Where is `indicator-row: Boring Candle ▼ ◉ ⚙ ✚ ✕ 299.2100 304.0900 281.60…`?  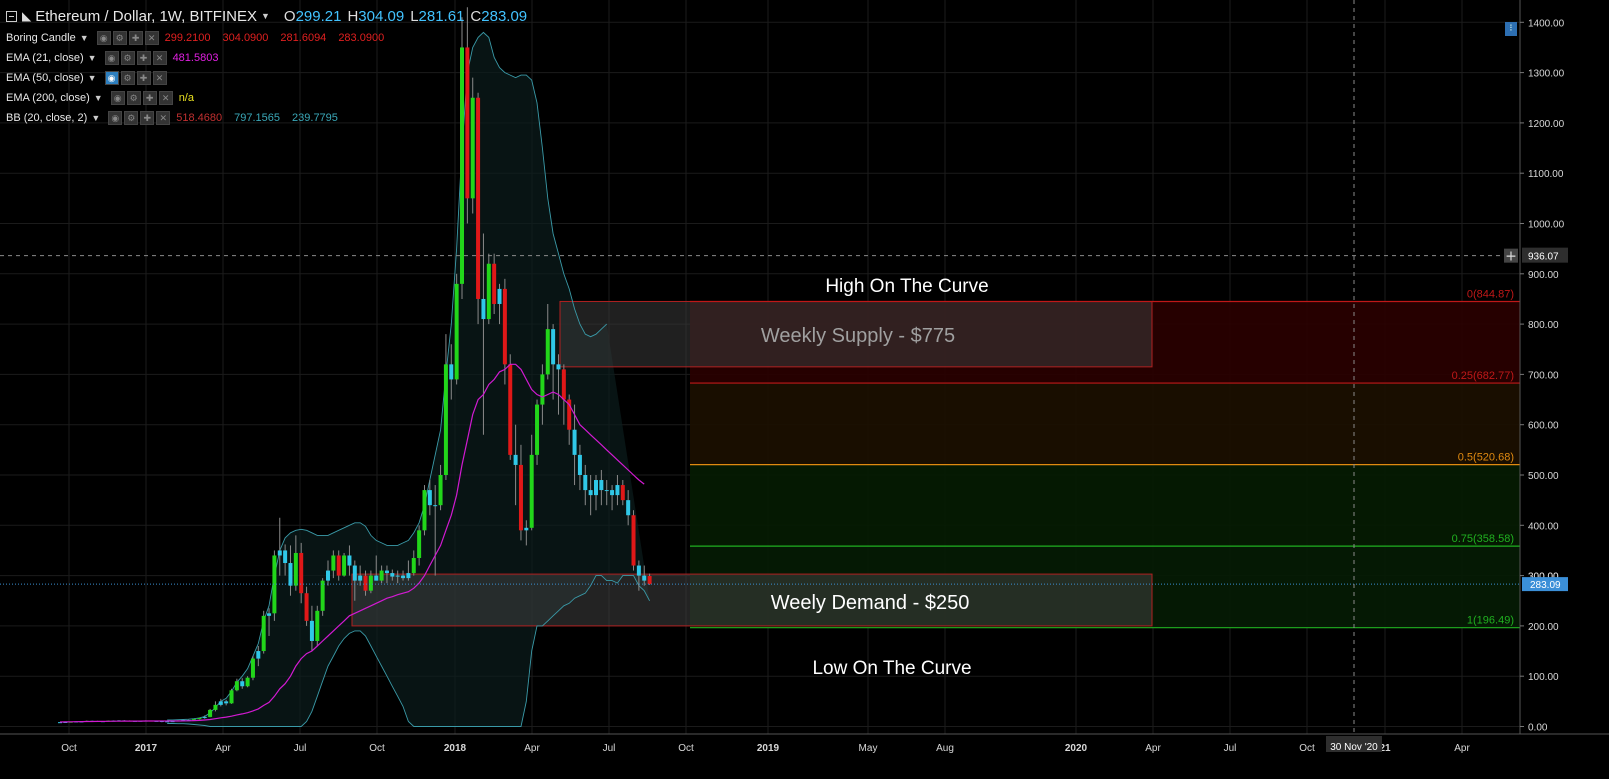
indicator-row: Boring Candle ▼ ◉ ⚙ ✚ ✕ 299.2100 304.0900 281.60… is located at coordinates (266, 38).